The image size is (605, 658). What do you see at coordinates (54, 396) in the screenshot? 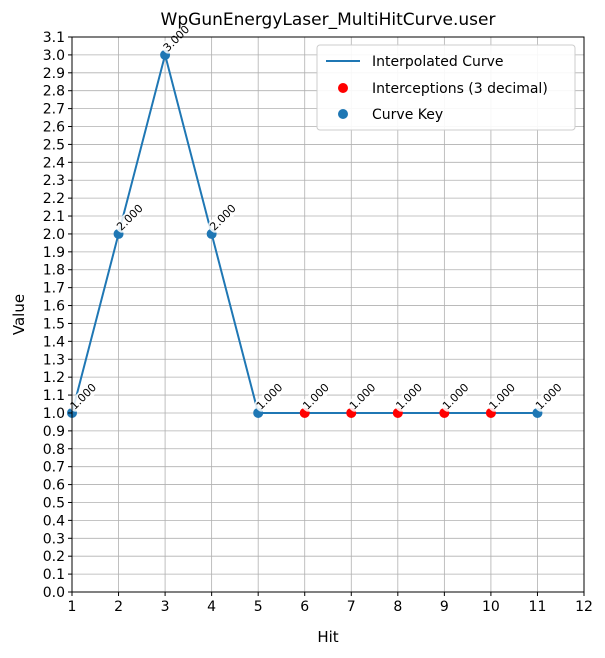
I see `y-tick-label: 1.1` at bounding box center [54, 396].